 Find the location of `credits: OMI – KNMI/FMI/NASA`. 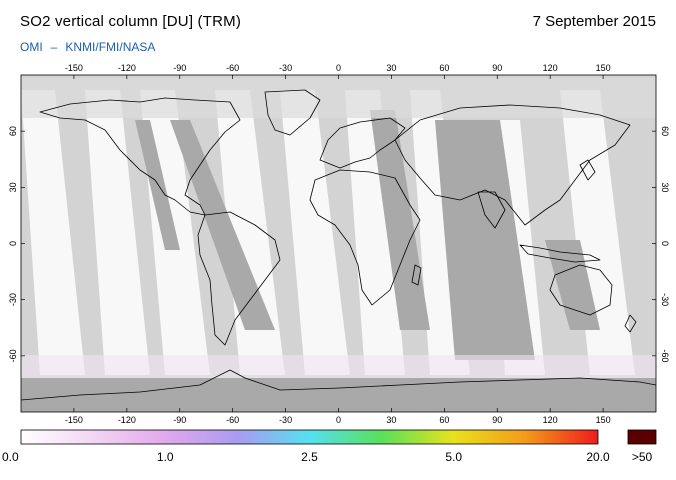

credits: OMI – KNMI/FMI/NASA is located at coordinates (87, 47).